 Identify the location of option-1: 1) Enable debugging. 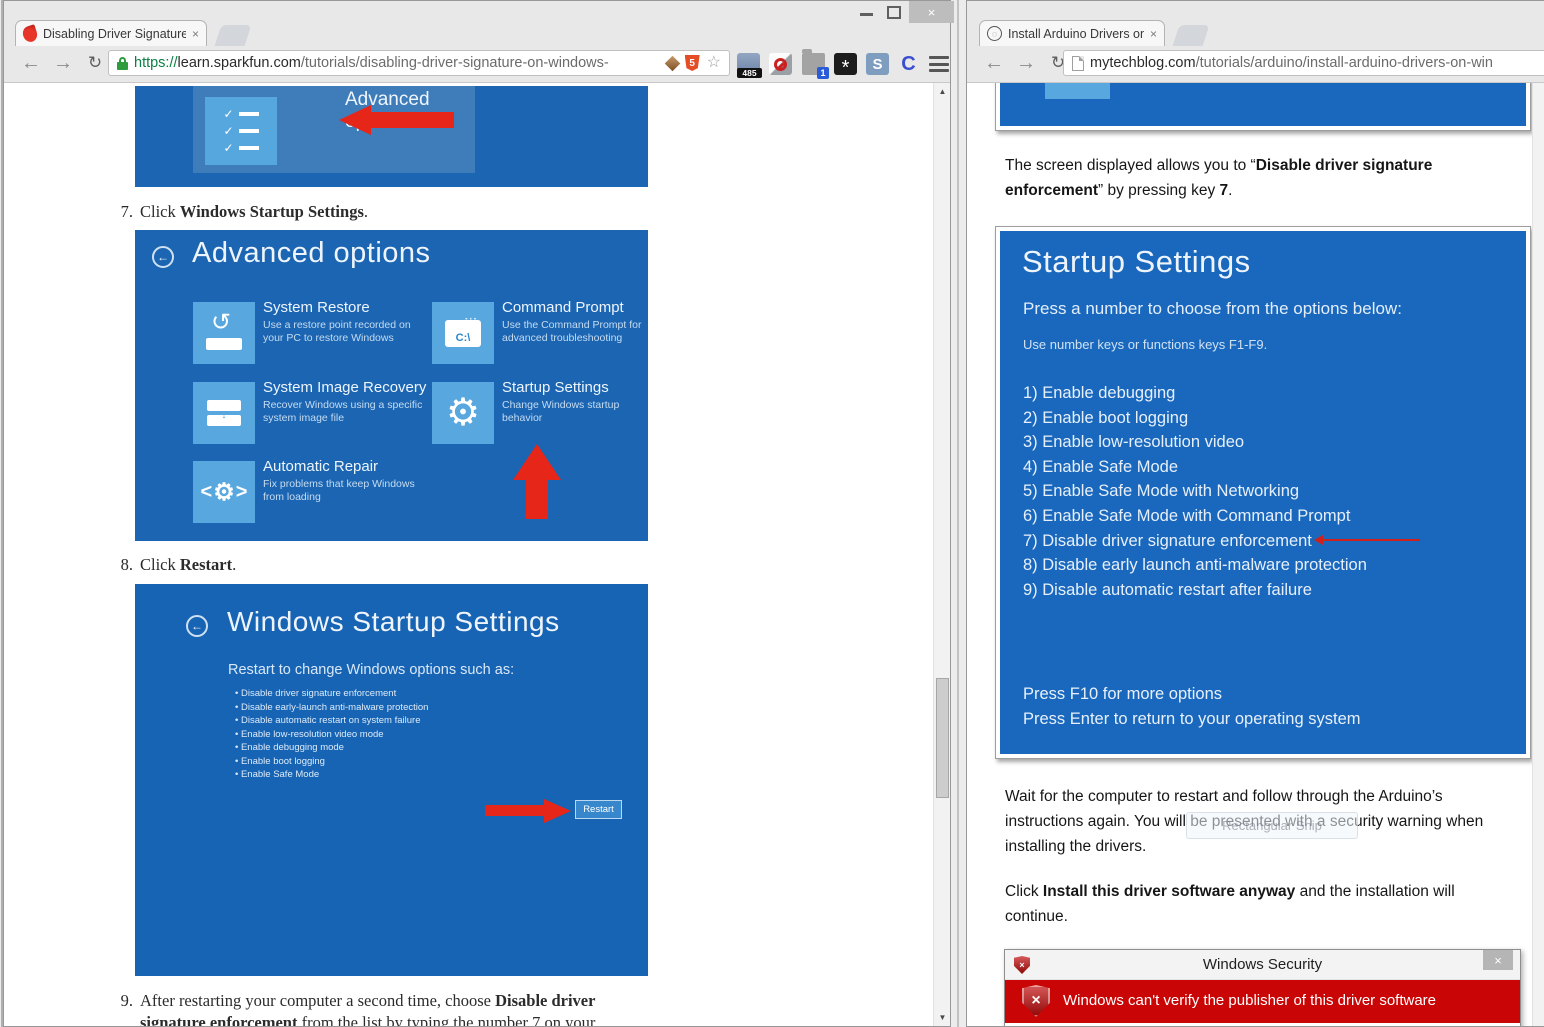
(1099, 393).